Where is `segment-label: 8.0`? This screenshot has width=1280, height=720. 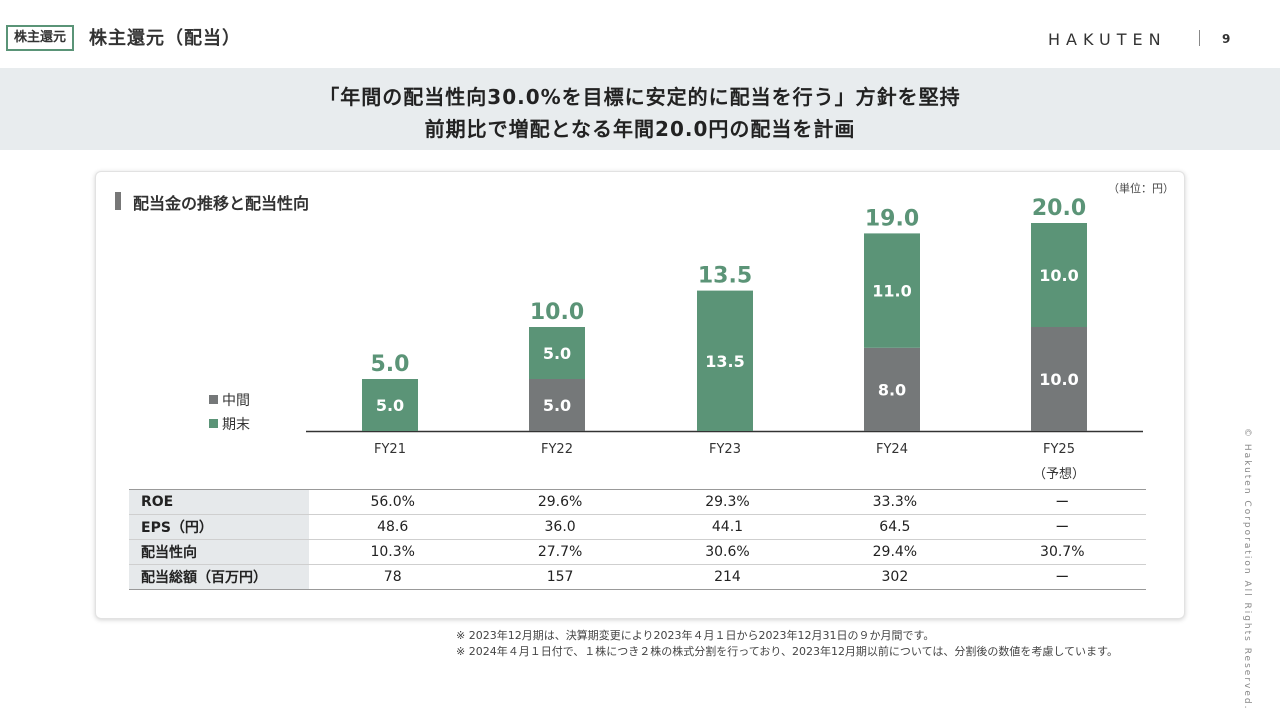 segment-label: 8.0 is located at coordinates (892, 389).